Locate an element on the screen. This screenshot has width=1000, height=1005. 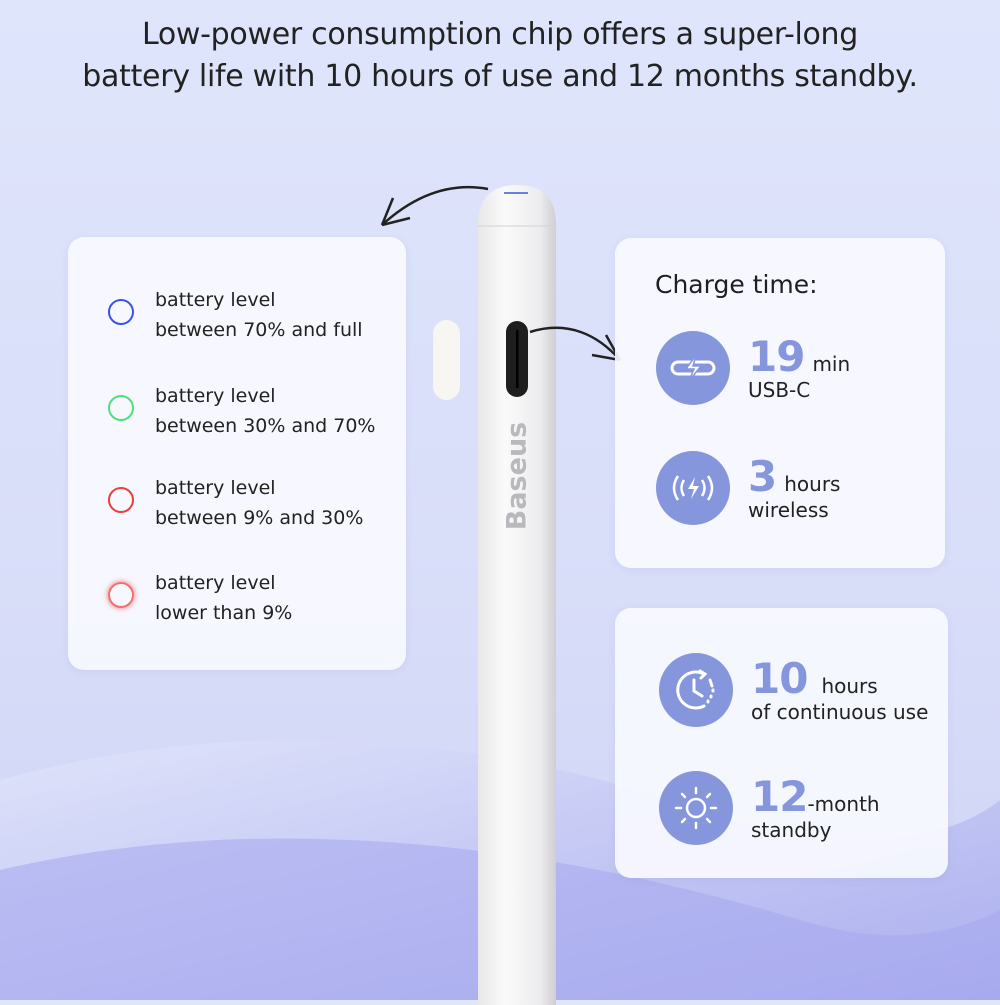
stat-value: 19 is located at coordinates (776, 356).